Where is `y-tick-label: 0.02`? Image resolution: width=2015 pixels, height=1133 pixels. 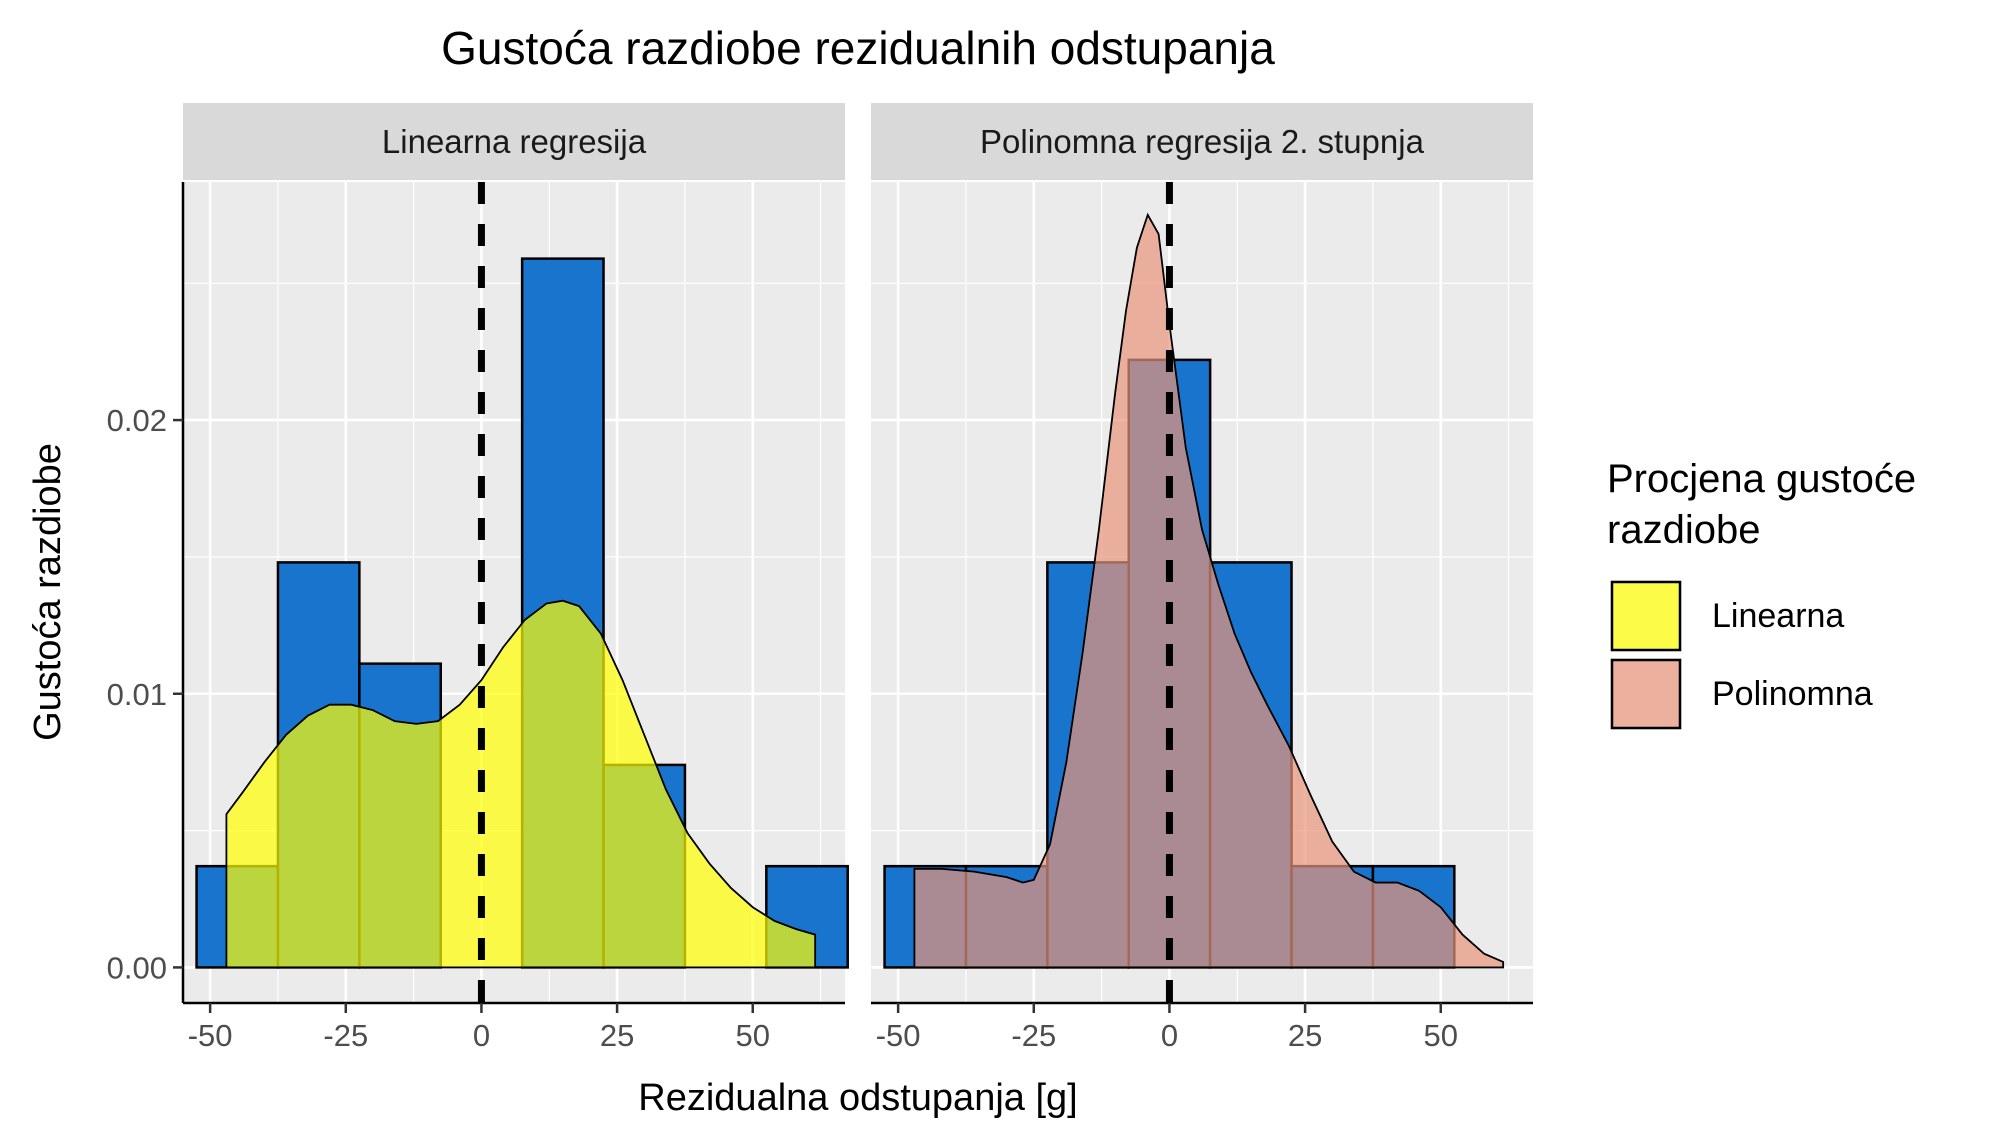
y-tick-label: 0.02 is located at coordinates (137, 420).